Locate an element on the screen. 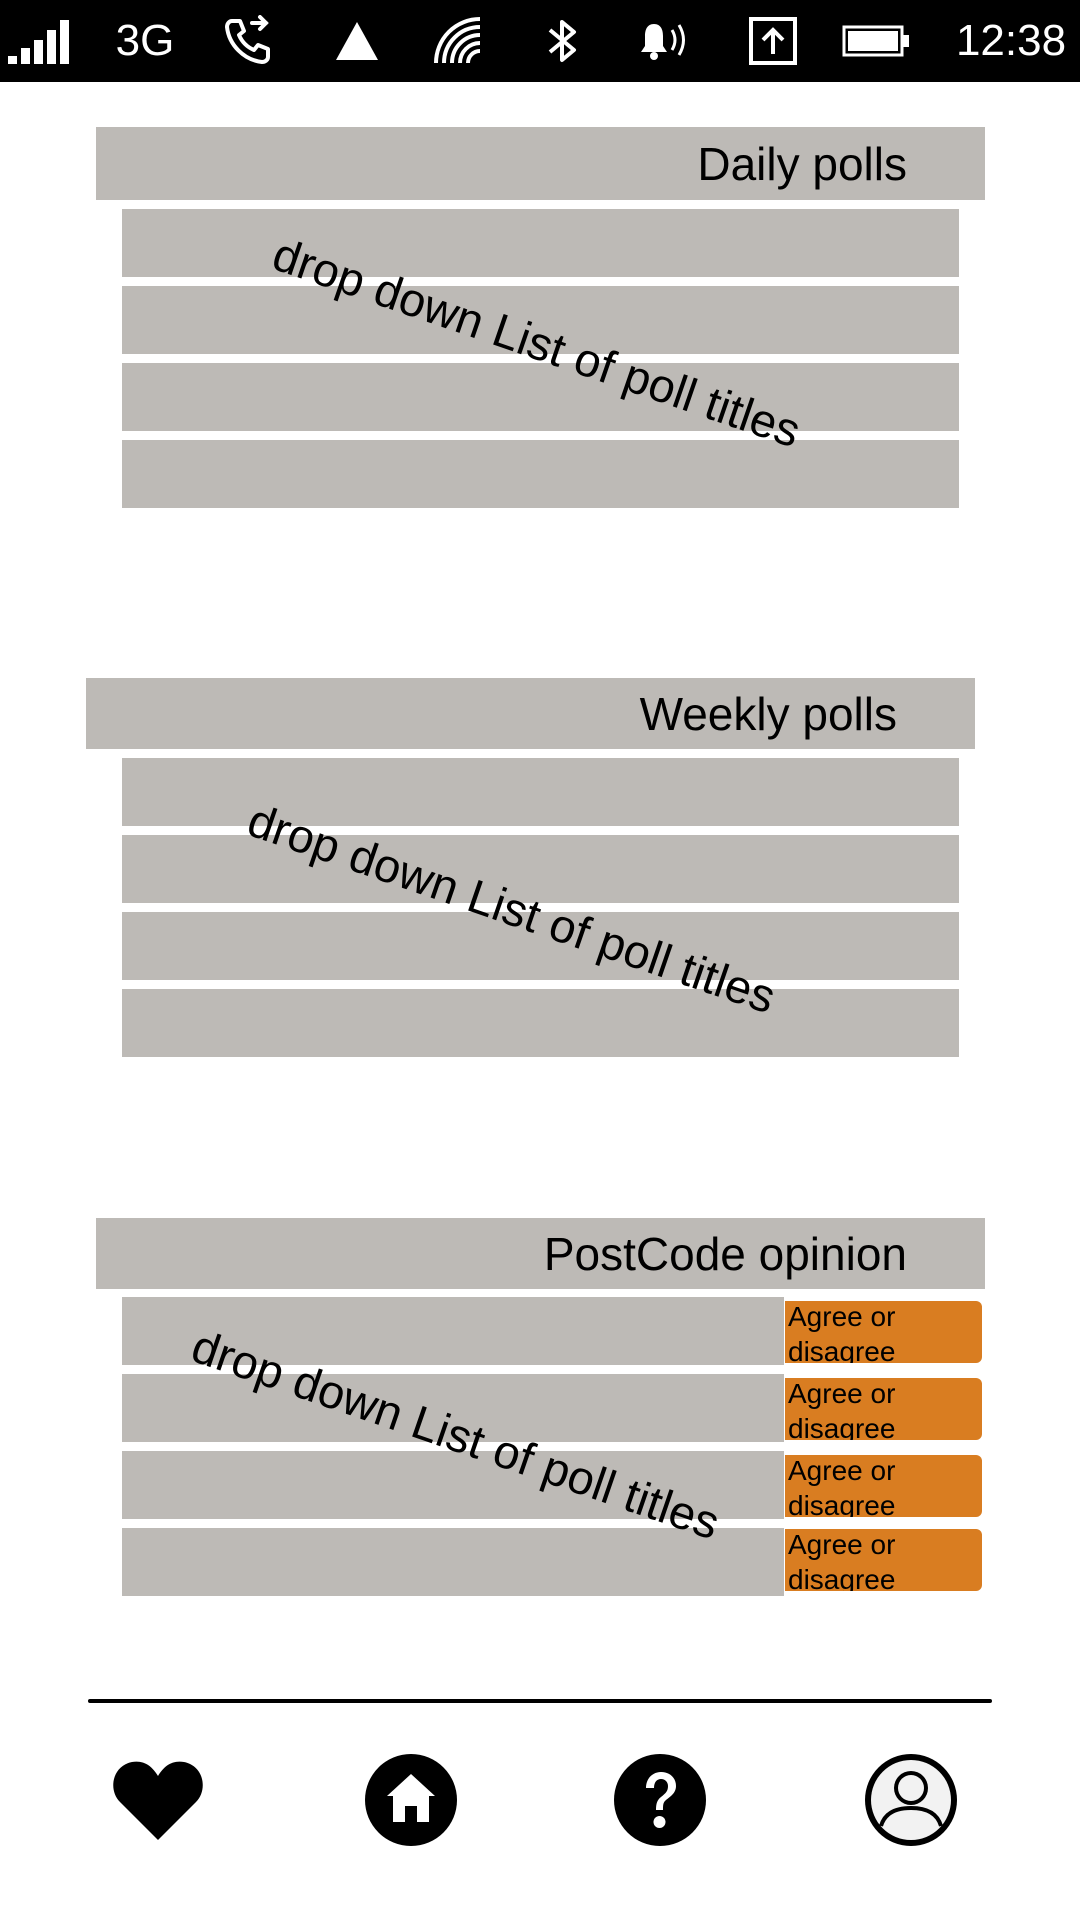 This screenshot has width=1080, height=1920. bluetooth-icon is located at coordinates (563, 41).